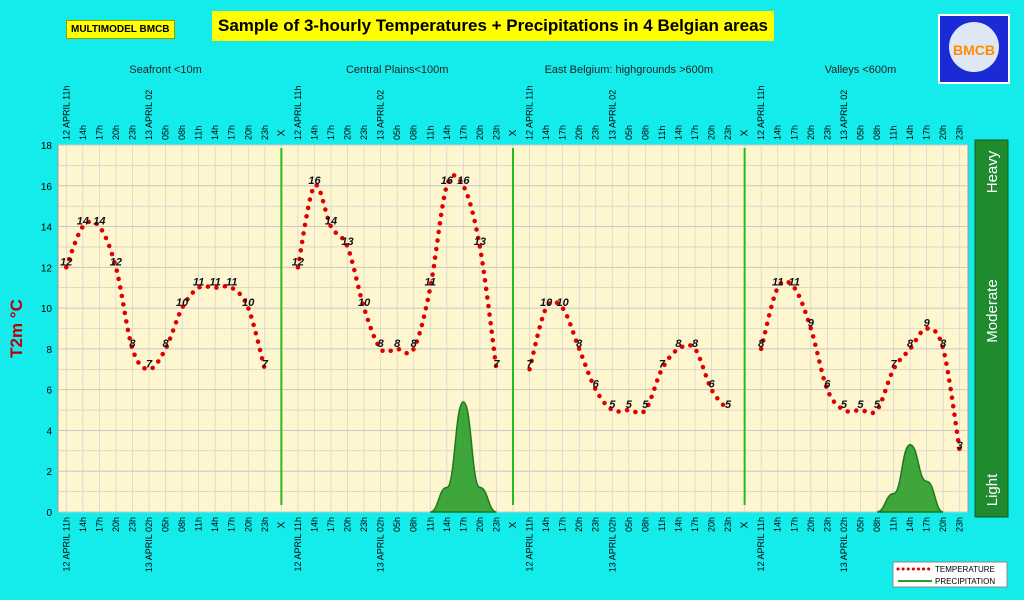 This screenshot has width=1024, height=600. What do you see at coordinates (629, 70) in the screenshot?
I see `area-title: East Belgium: highgrounds >600m` at bounding box center [629, 70].